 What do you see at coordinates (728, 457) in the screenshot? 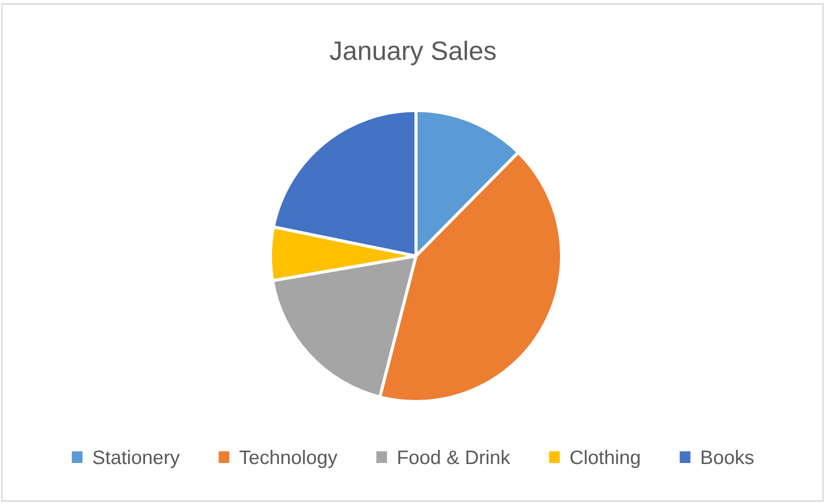
I see `legend-label: Books` at bounding box center [728, 457].